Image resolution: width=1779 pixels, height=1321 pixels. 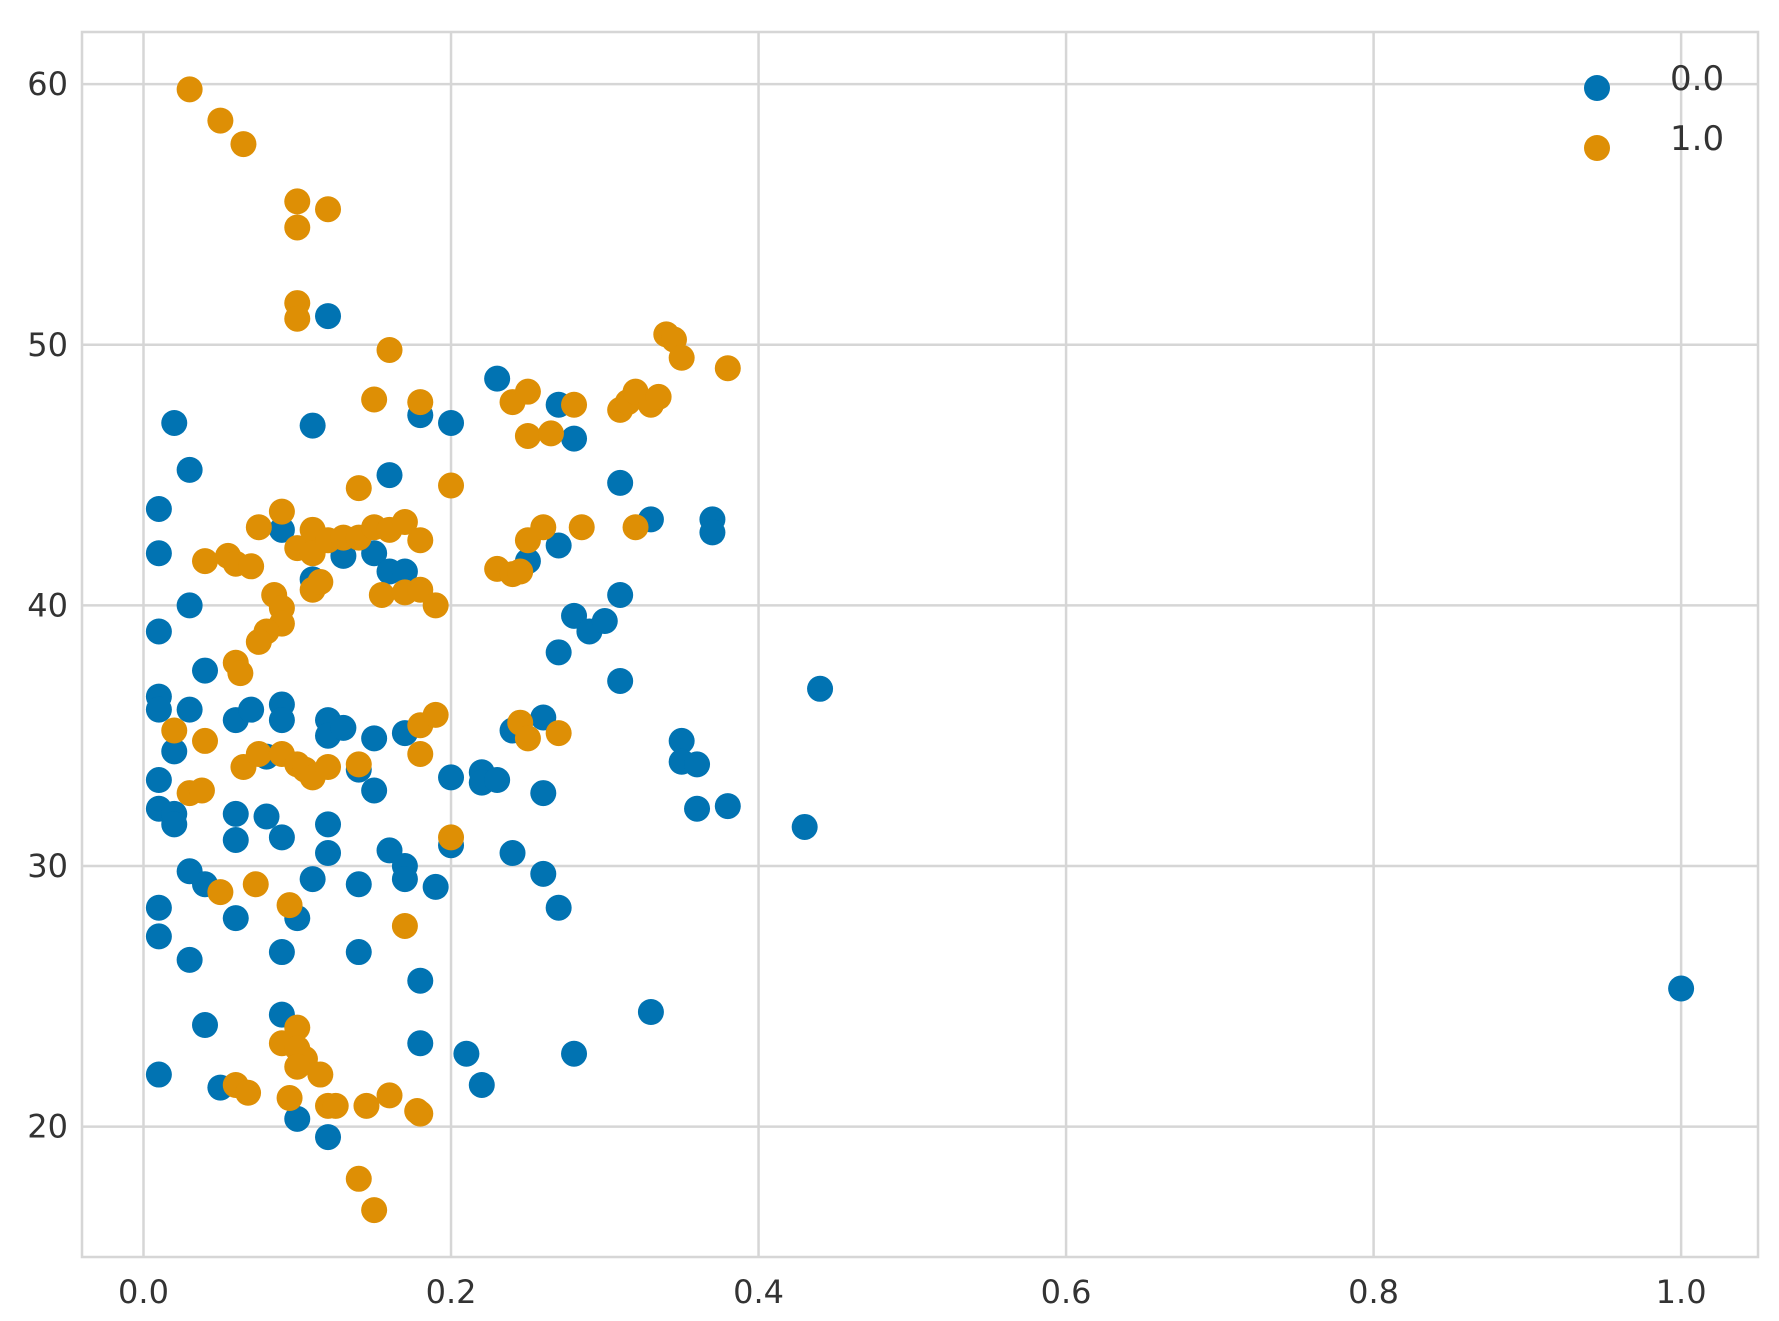 I want to click on y-tick-label: 40, so click(x=47, y=605).